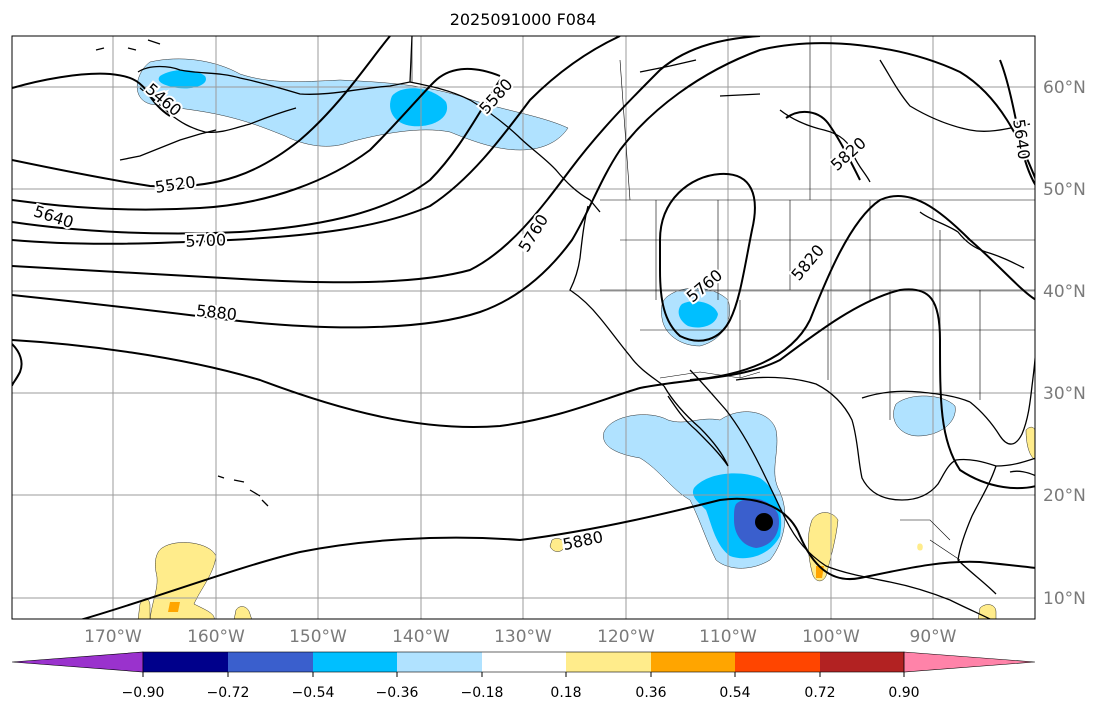 The width and height of the screenshot is (1105, 712). What do you see at coordinates (182, 79) in the screenshot?
I see `shade-alaska-deep-west` at bounding box center [182, 79].